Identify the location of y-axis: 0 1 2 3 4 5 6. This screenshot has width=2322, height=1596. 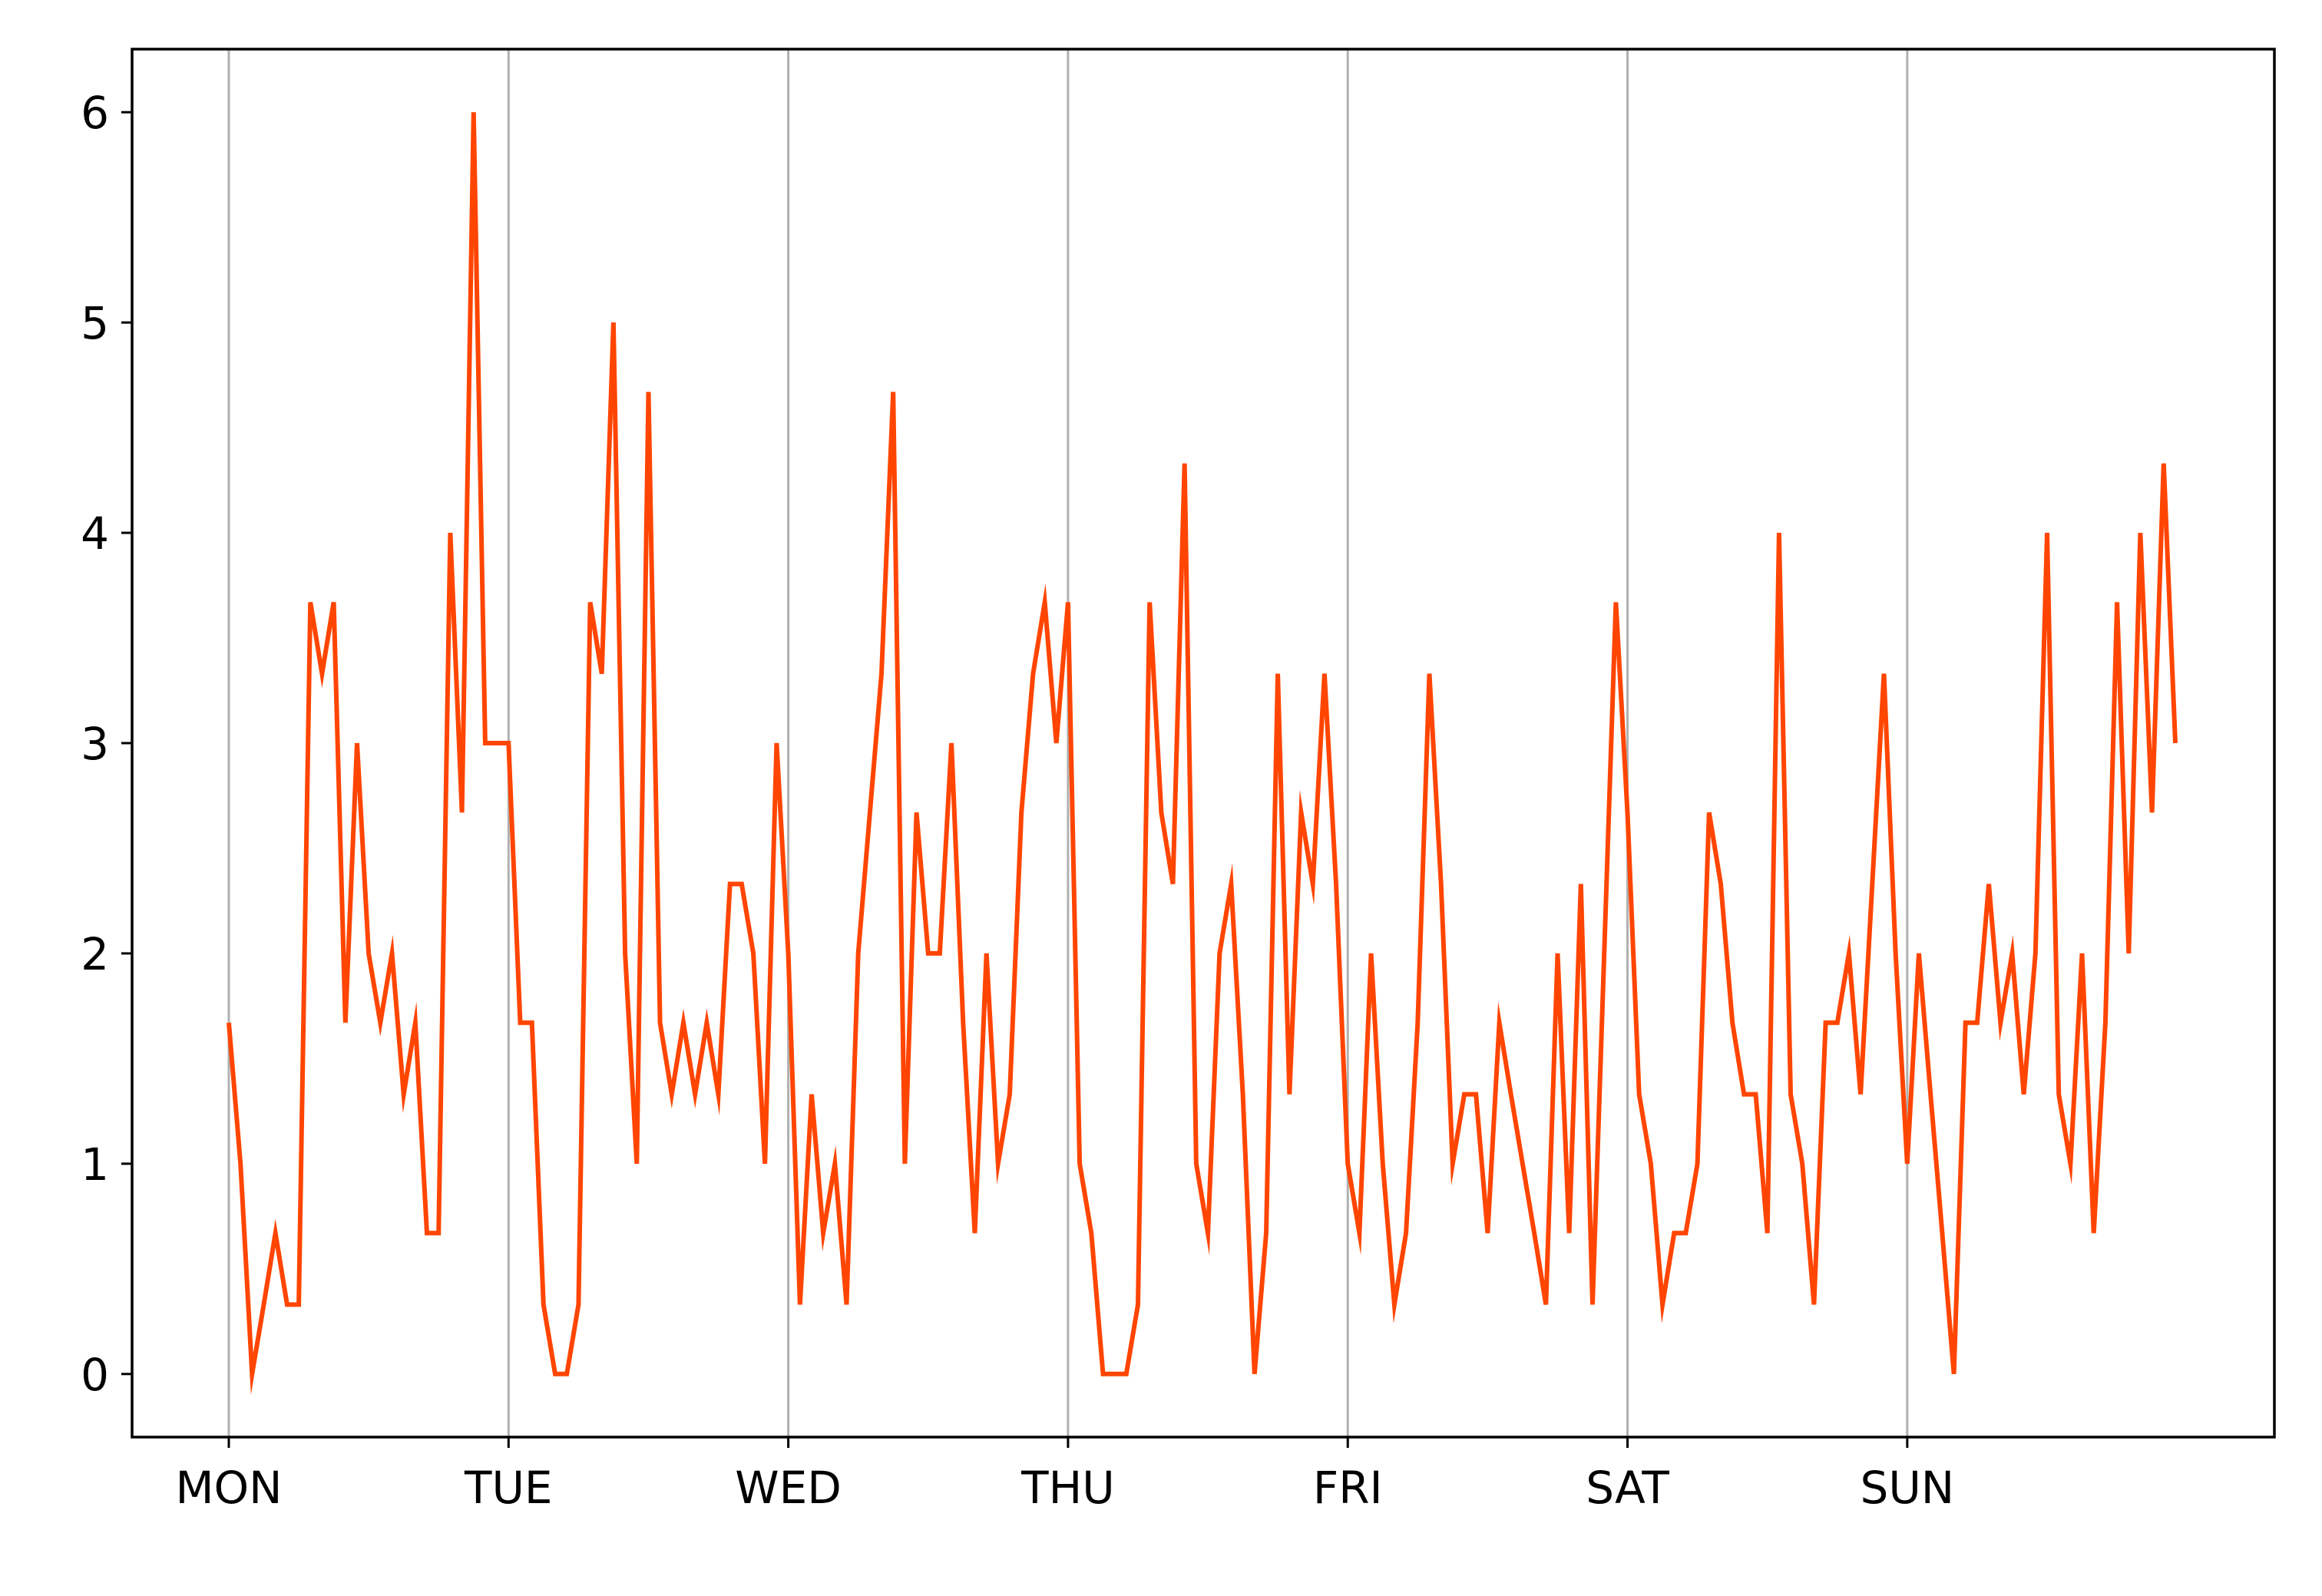
(107, 744).